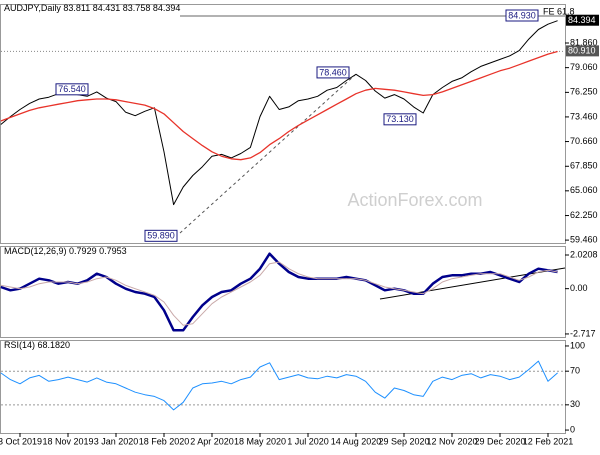  I want to click on macd-header: MACD(12,26,9) 0.7929 0.7953, so click(65, 251).